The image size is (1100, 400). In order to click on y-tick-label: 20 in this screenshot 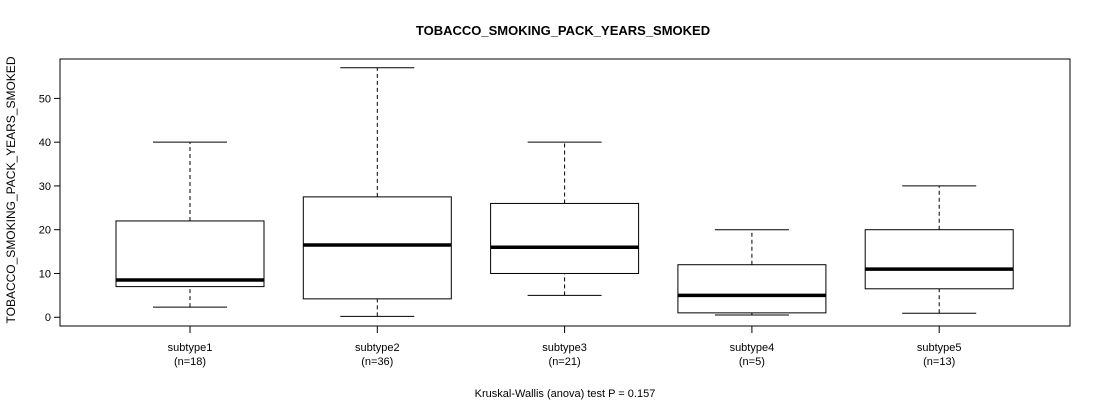, I will do `click(45, 231)`.